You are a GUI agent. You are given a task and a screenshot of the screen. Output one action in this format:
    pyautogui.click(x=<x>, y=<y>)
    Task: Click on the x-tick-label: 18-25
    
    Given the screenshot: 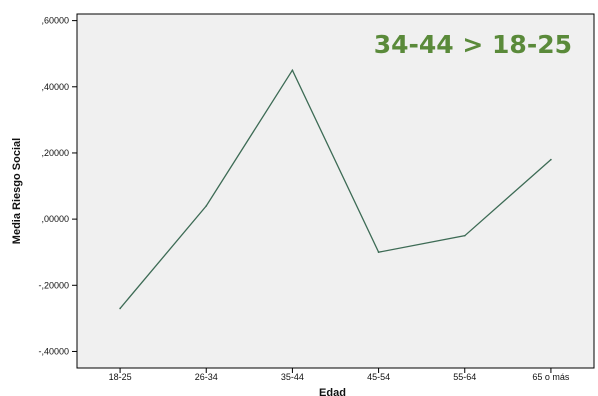 What is the action you would take?
    pyautogui.click(x=120, y=377)
    